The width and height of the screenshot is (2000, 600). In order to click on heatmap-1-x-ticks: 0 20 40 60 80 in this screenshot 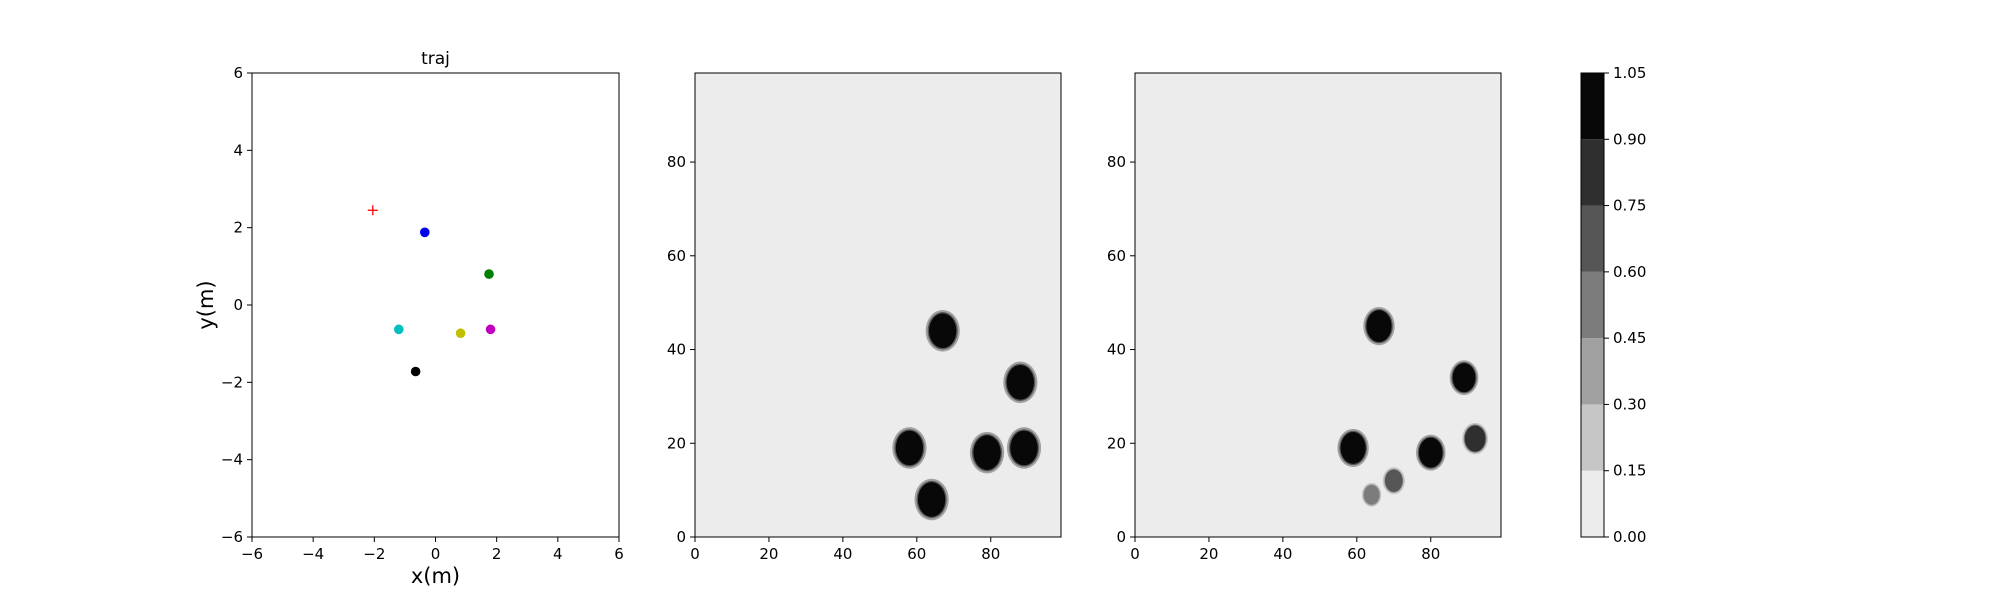, I will do `click(845, 550)`.